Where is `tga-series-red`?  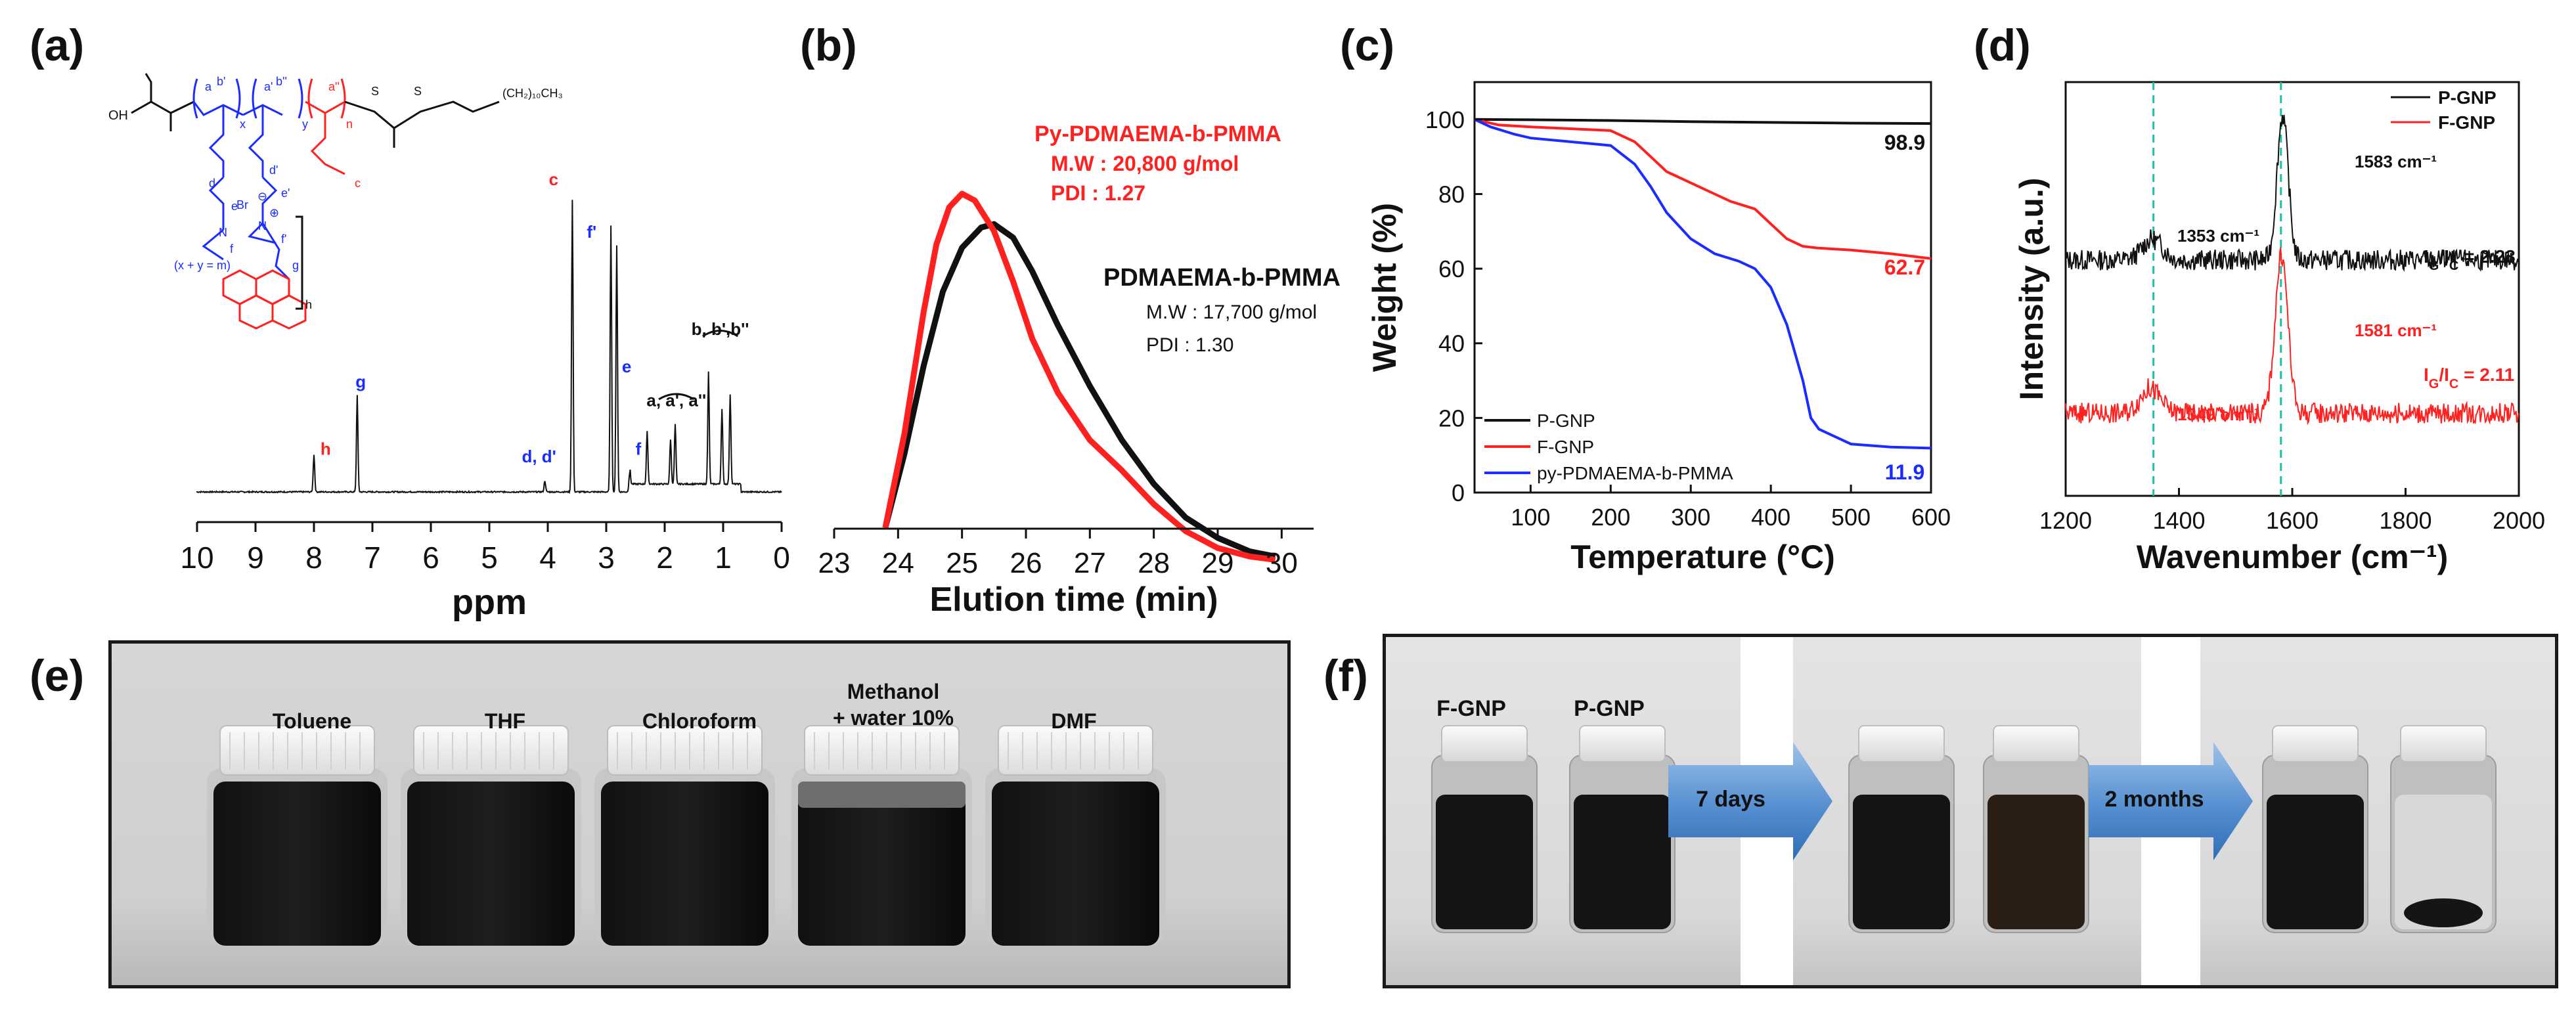
tga-series-red is located at coordinates (1703, 189).